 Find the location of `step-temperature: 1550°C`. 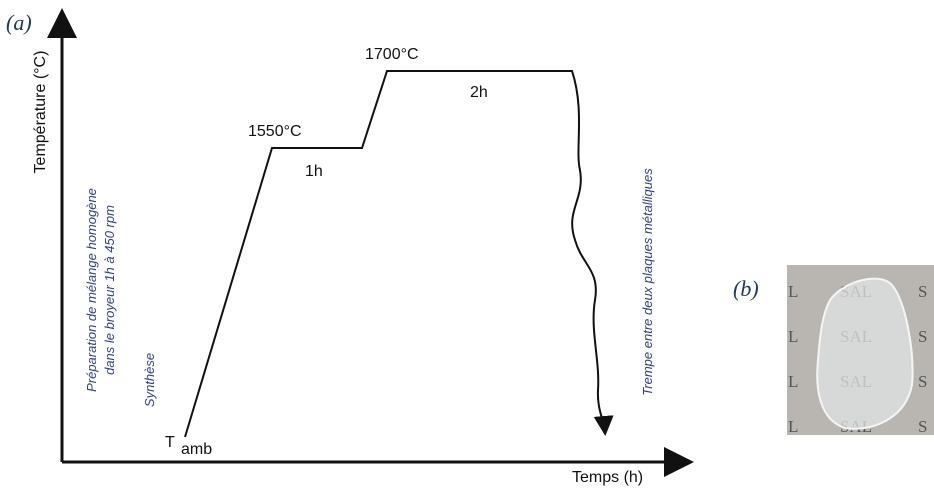

step-temperature: 1550°C is located at coordinates (275, 131).